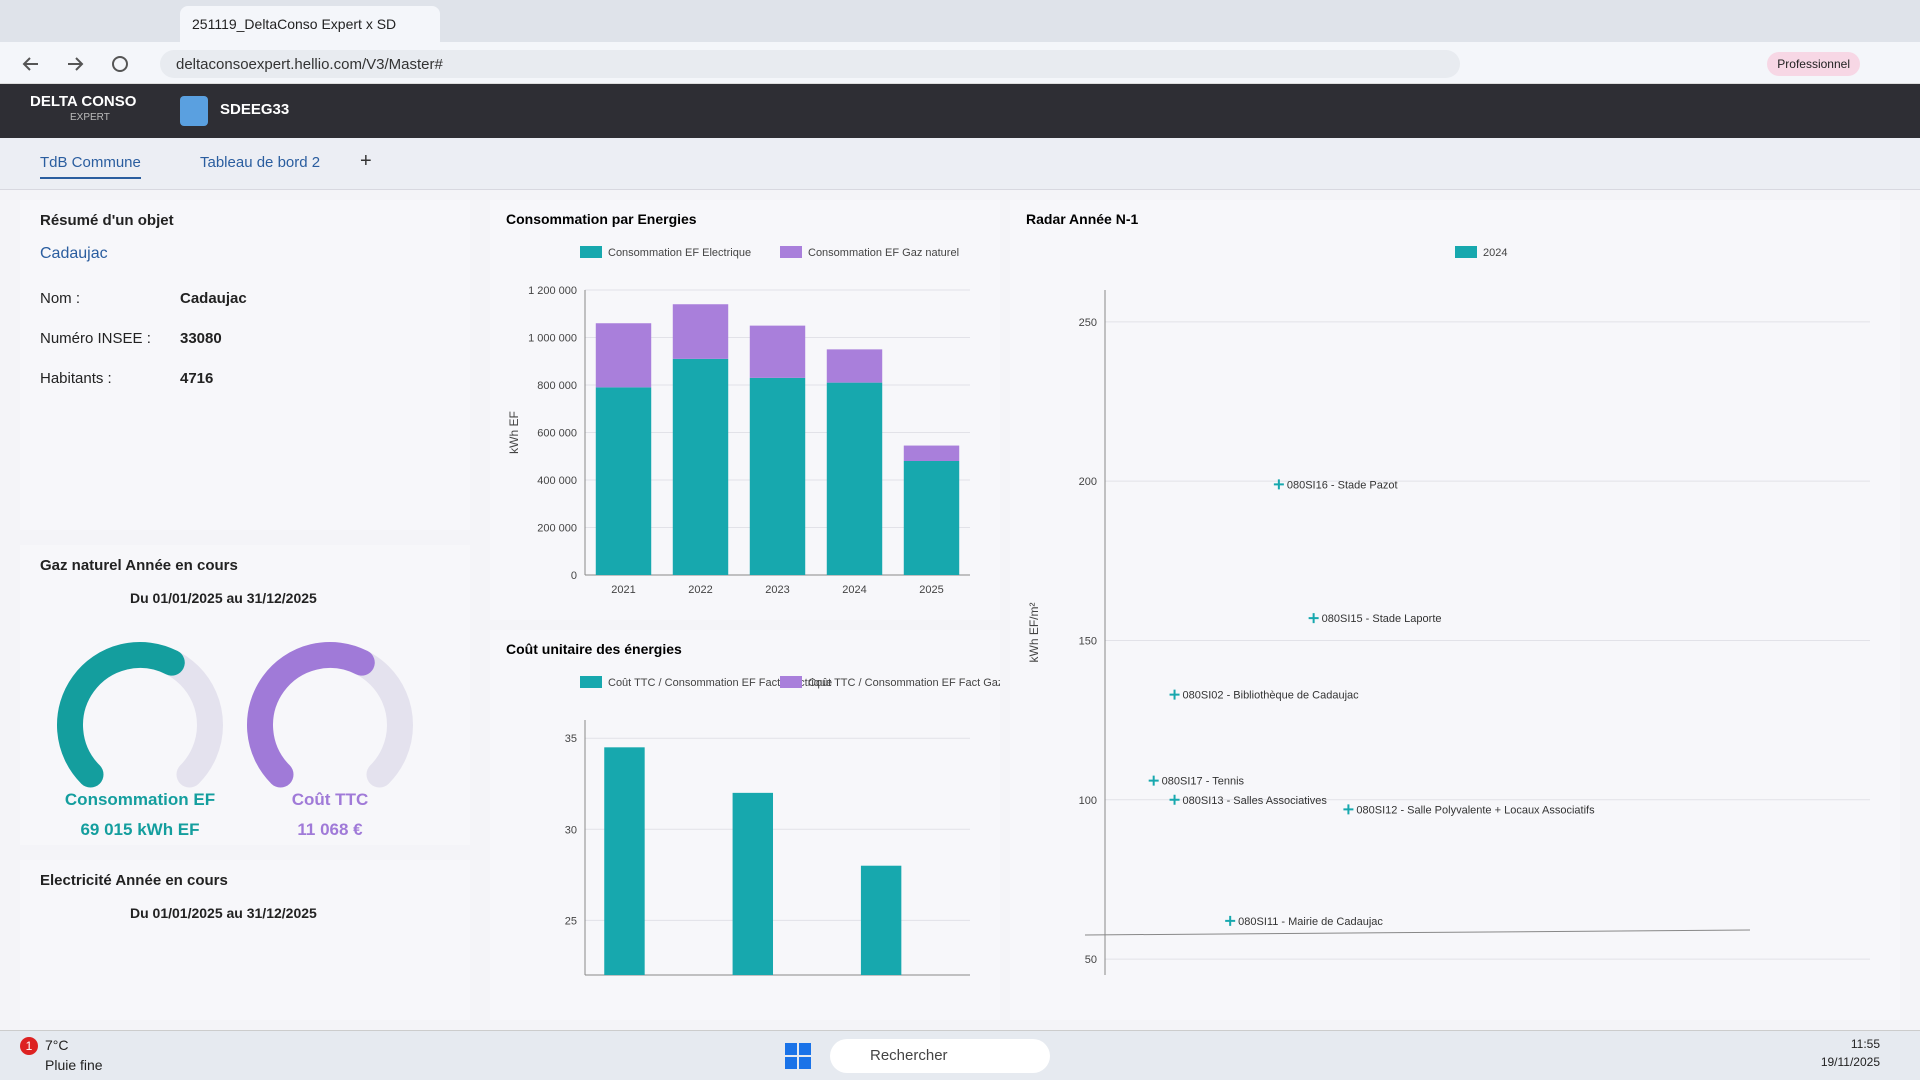 The width and height of the screenshot is (1920, 1080). Describe the element at coordinates (1382, 619) in the screenshot. I see `point-label: 080SI15 - Stade Laporte` at that location.